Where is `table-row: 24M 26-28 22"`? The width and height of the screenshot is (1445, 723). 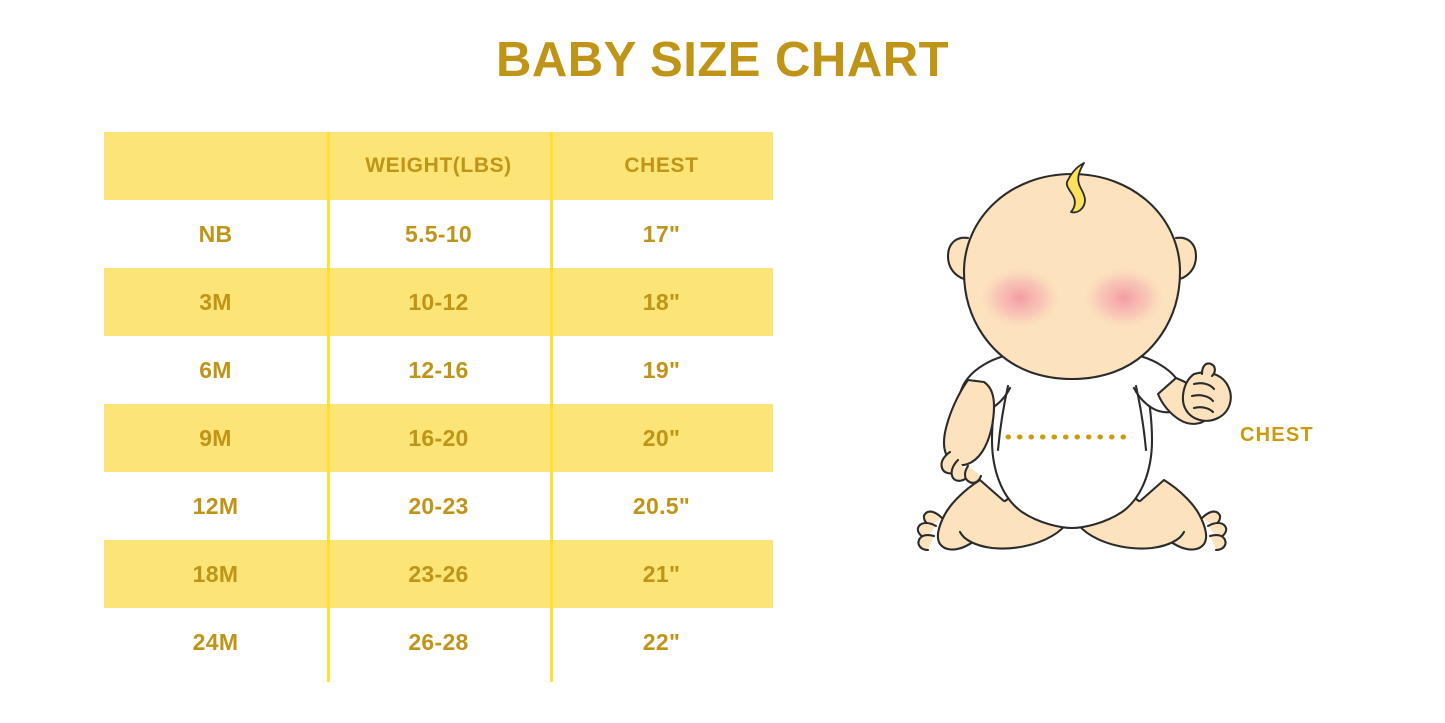 table-row: 24M 26-28 22" is located at coordinates (438, 642).